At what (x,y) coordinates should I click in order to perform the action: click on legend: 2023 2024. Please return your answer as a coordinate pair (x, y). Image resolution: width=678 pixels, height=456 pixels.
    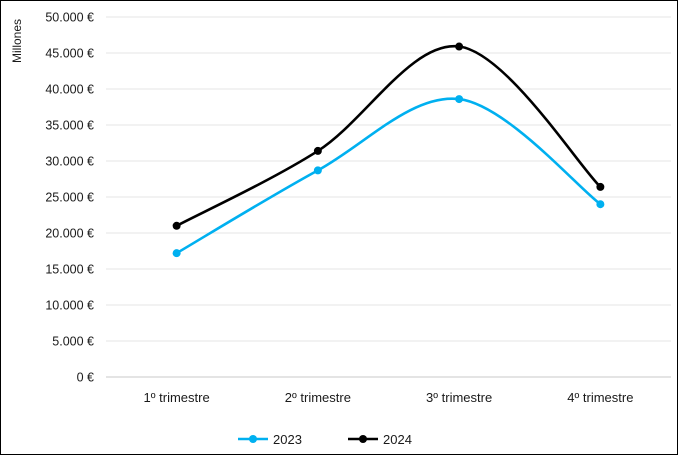
    Looking at the image, I should click on (325, 439).